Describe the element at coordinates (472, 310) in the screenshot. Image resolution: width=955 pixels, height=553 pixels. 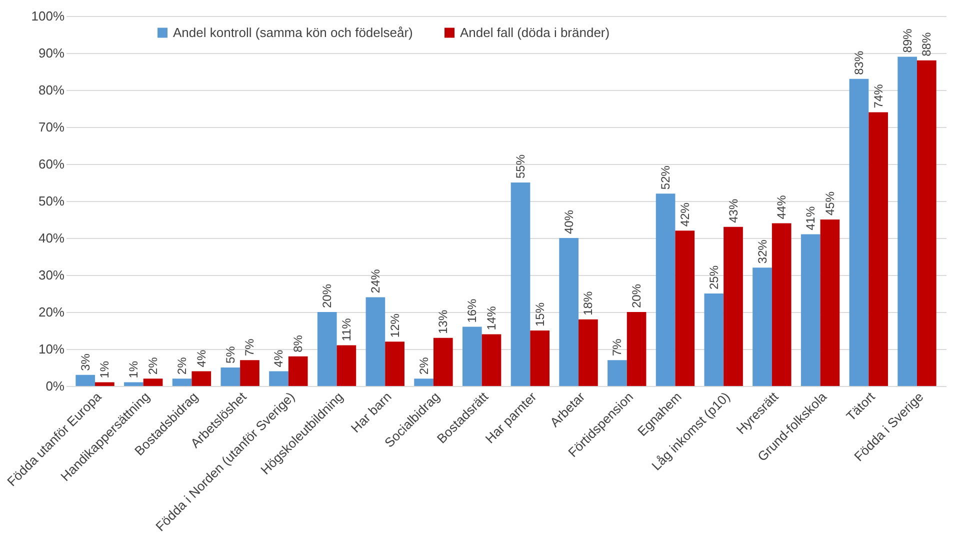
I see `data-label: 16%` at that location.